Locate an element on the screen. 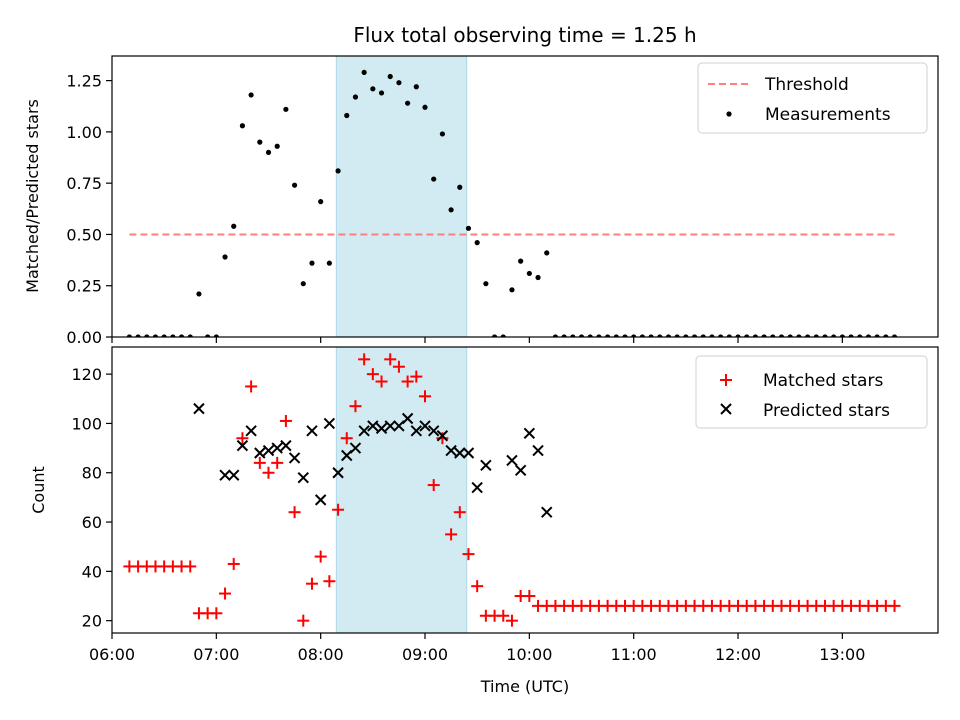  x-tick-label: 11:00 is located at coordinates (634, 654).